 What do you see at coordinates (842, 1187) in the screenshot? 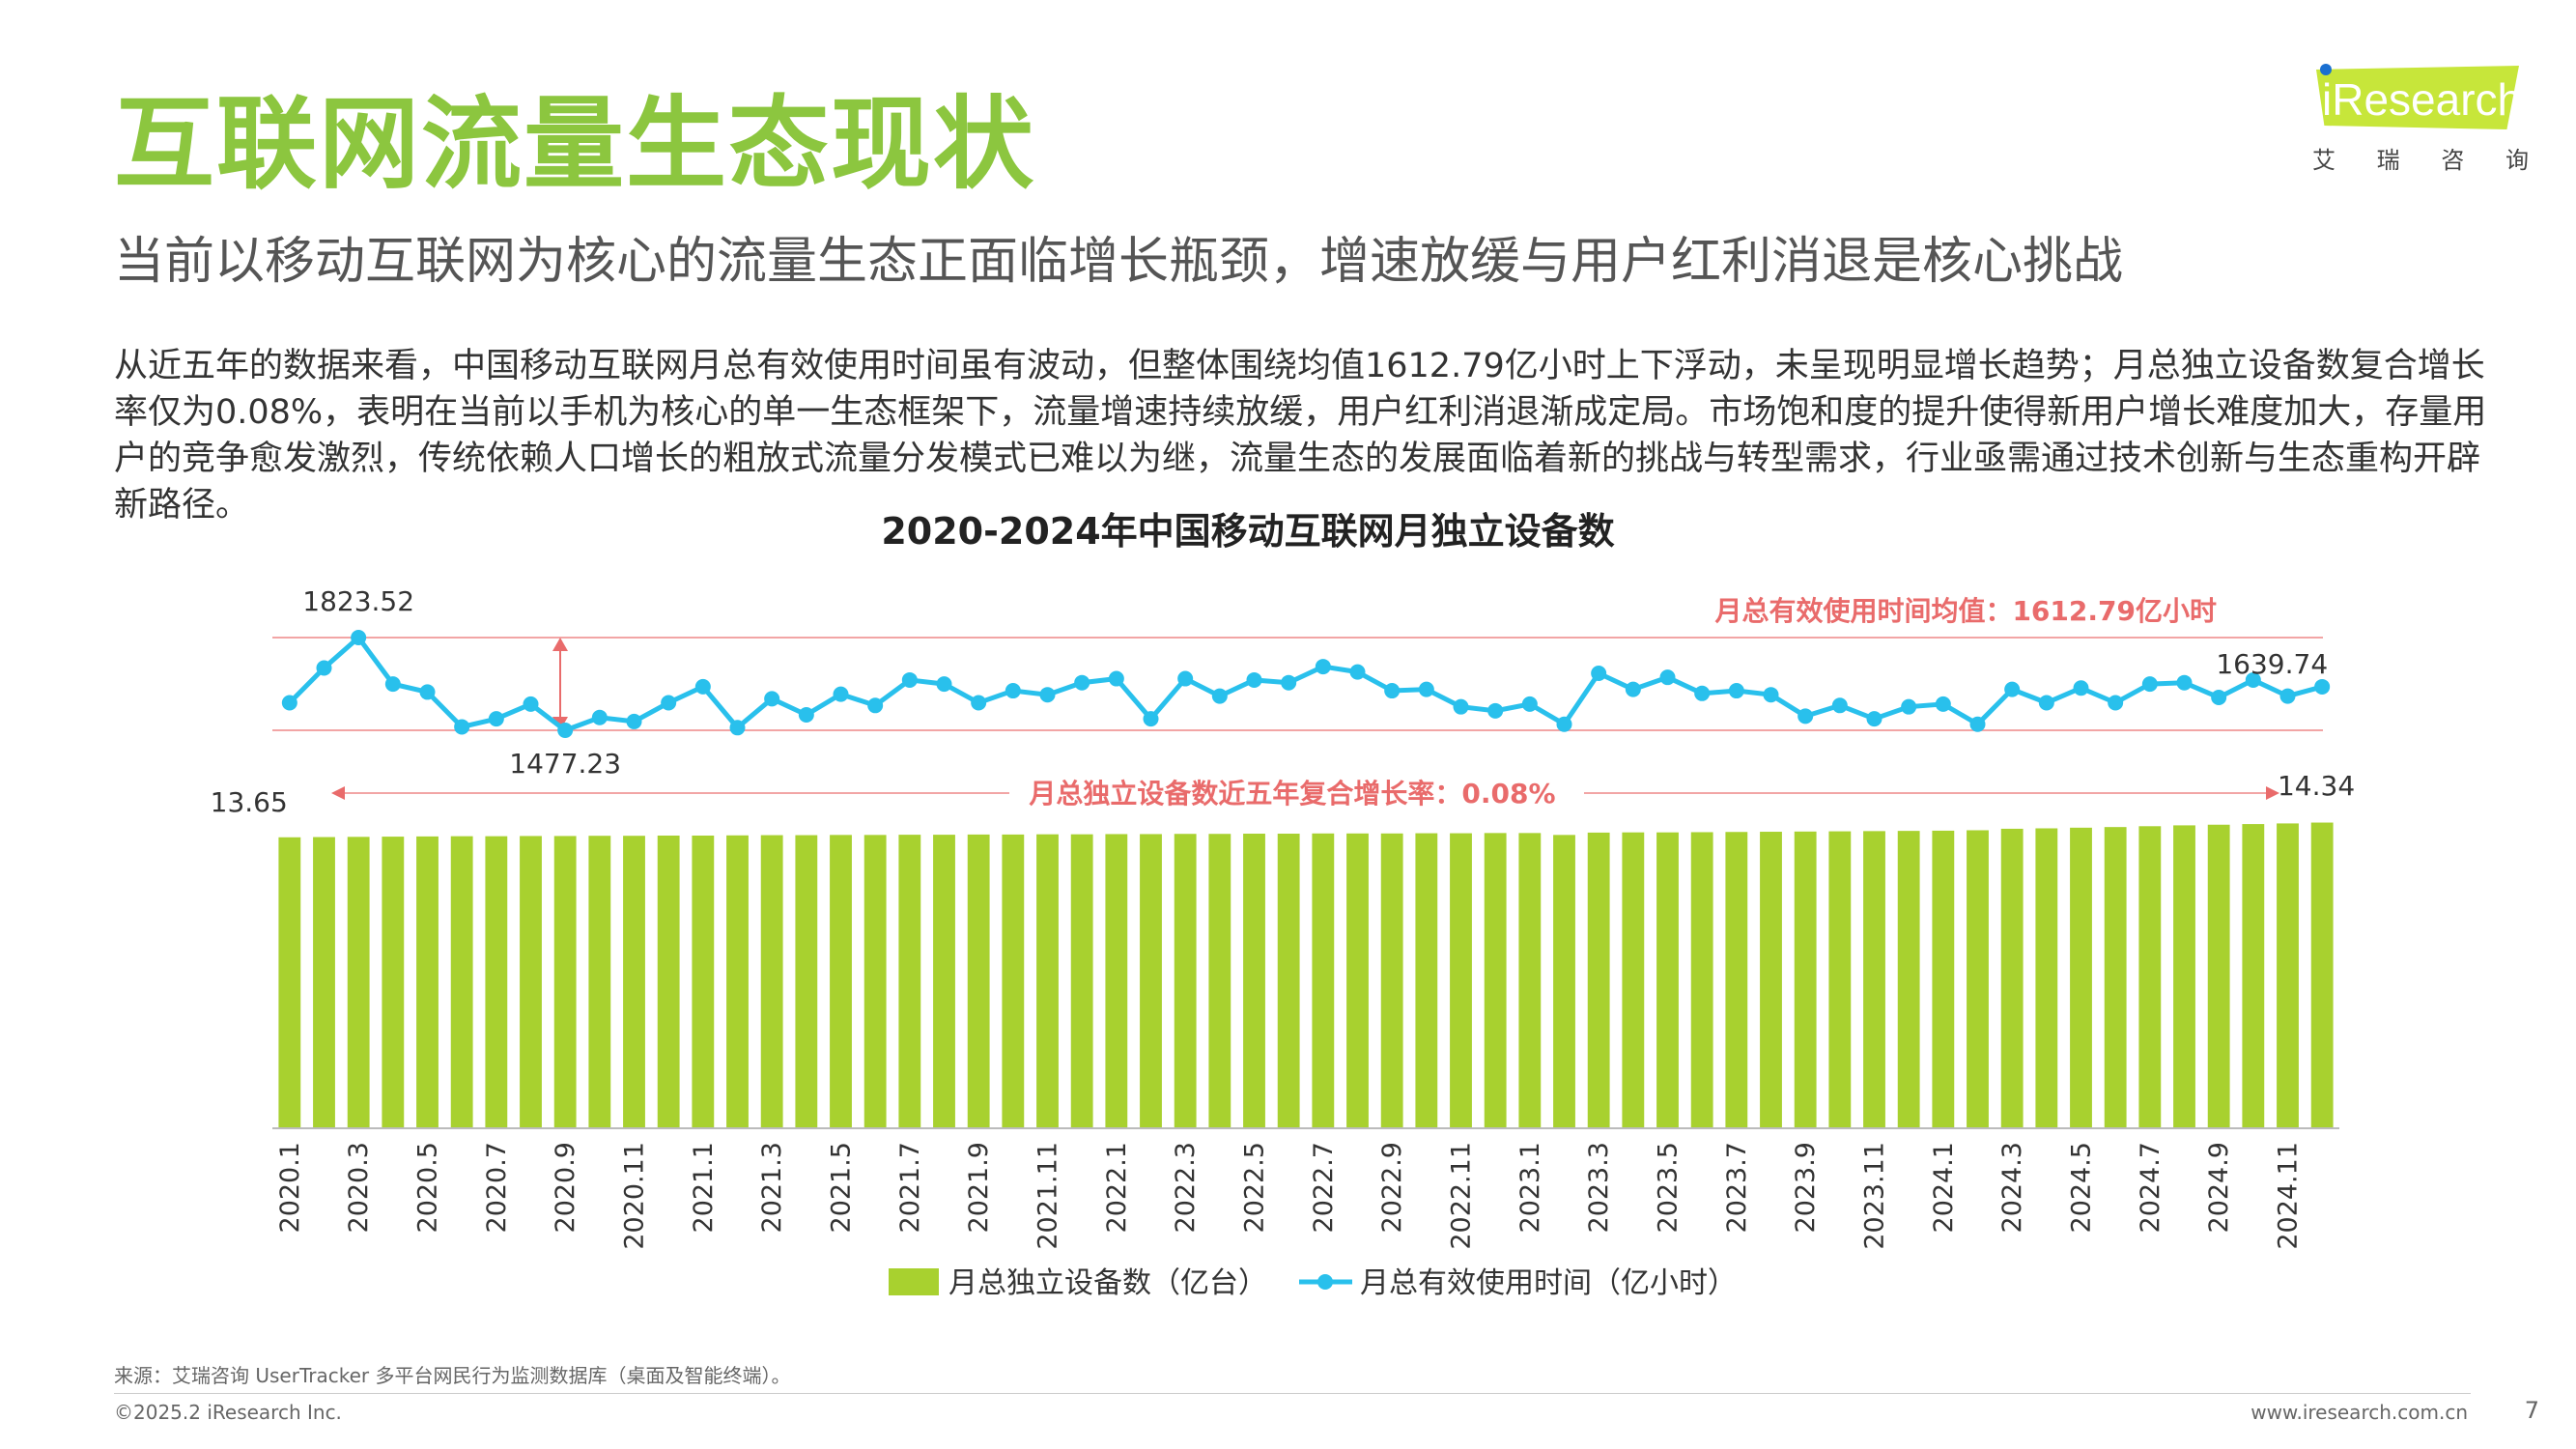
I see `x-tick-label: 2021.5` at bounding box center [842, 1187].